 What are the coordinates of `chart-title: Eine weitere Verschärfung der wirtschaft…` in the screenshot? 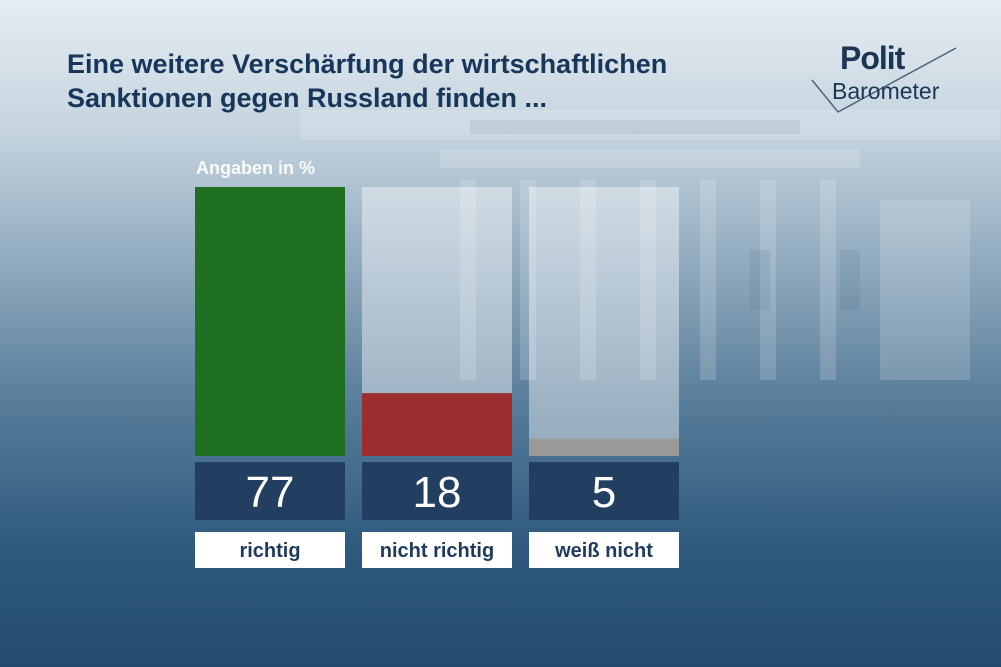 It's located at (427, 81).